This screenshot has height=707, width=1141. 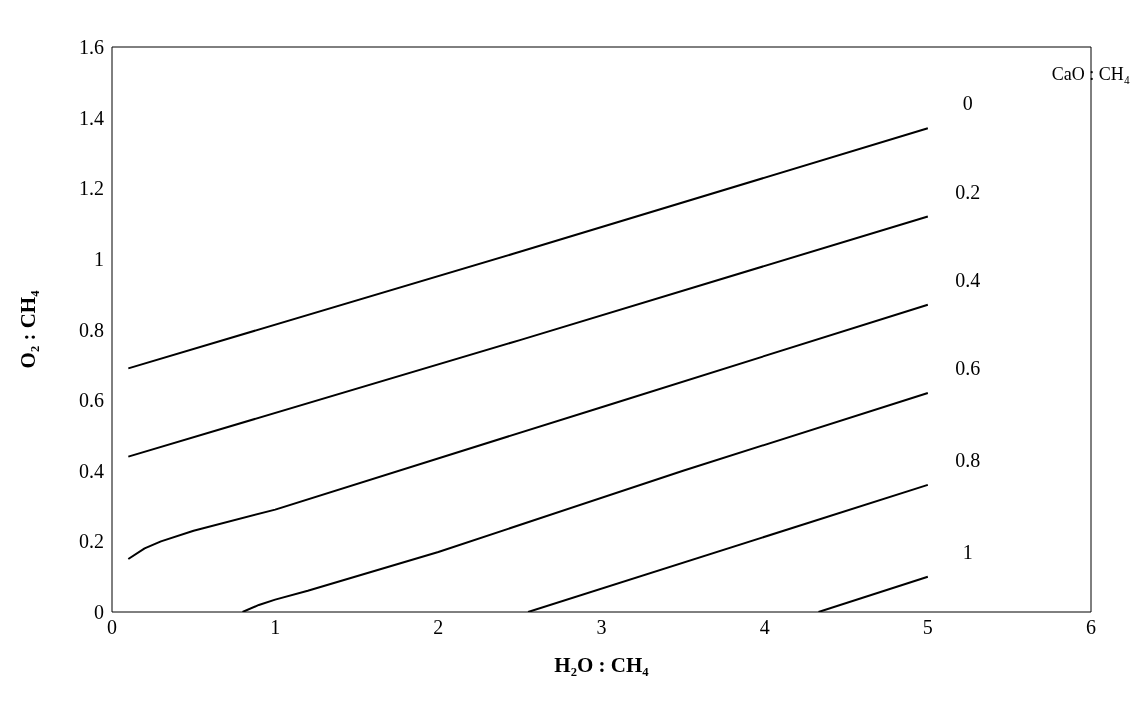 I want to click on y-tick-label: 0.8, so click(x=91, y=329).